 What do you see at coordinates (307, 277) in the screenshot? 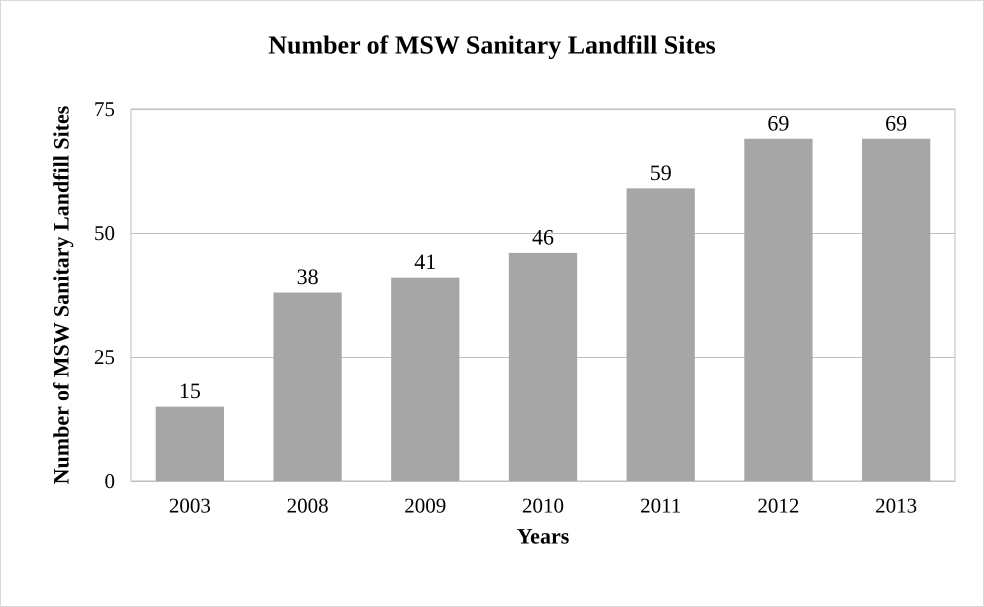
I see `data-label: 38` at bounding box center [307, 277].